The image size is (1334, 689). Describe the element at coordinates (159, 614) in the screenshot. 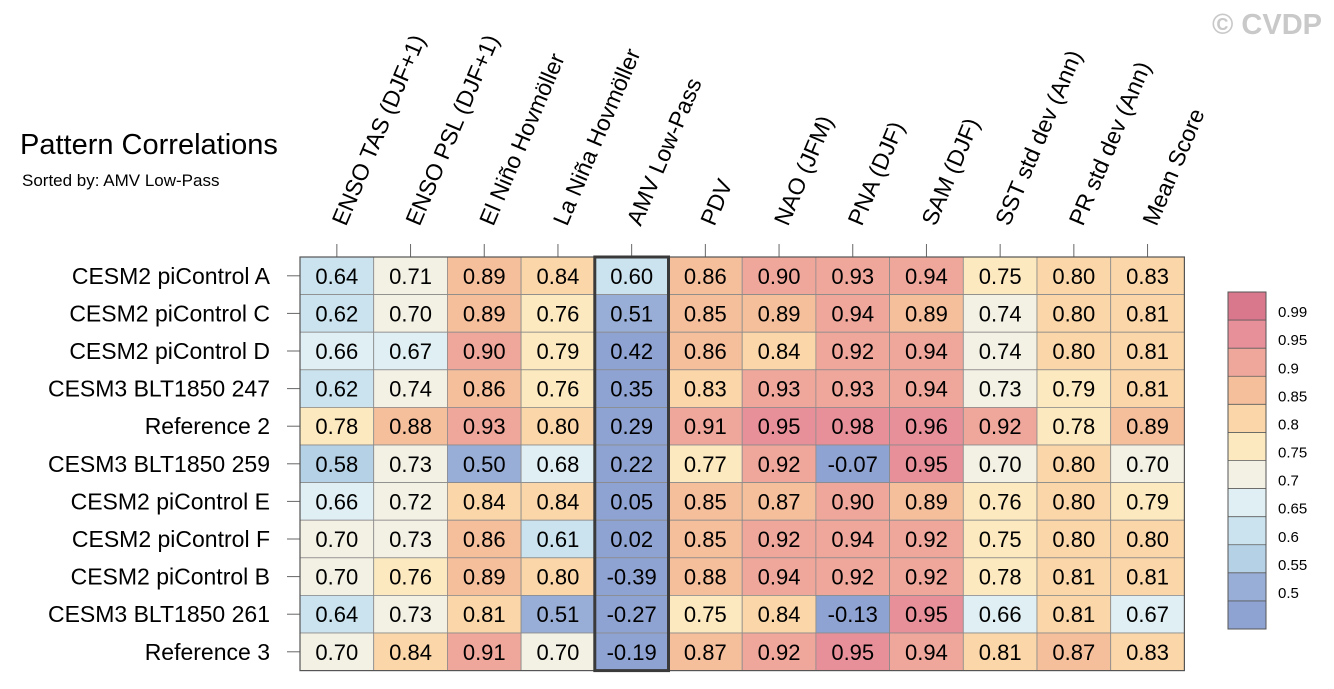

I see `row-label: CESM3 BLT1850 261` at that location.